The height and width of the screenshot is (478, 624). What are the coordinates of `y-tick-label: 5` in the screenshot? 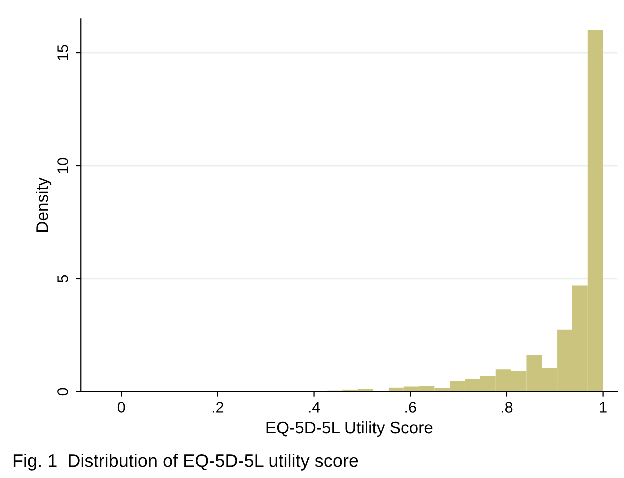 It's located at (63, 279).